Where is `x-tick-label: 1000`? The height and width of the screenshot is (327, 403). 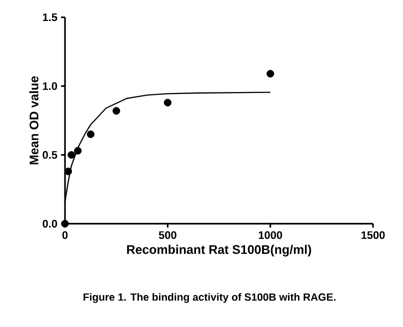 x-tick-label: 1000 is located at coordinates (270, 235).